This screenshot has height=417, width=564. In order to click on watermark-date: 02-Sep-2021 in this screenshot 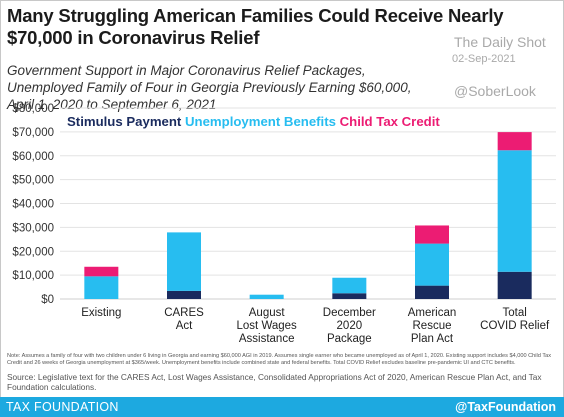, I will do `click(484, 59)`.